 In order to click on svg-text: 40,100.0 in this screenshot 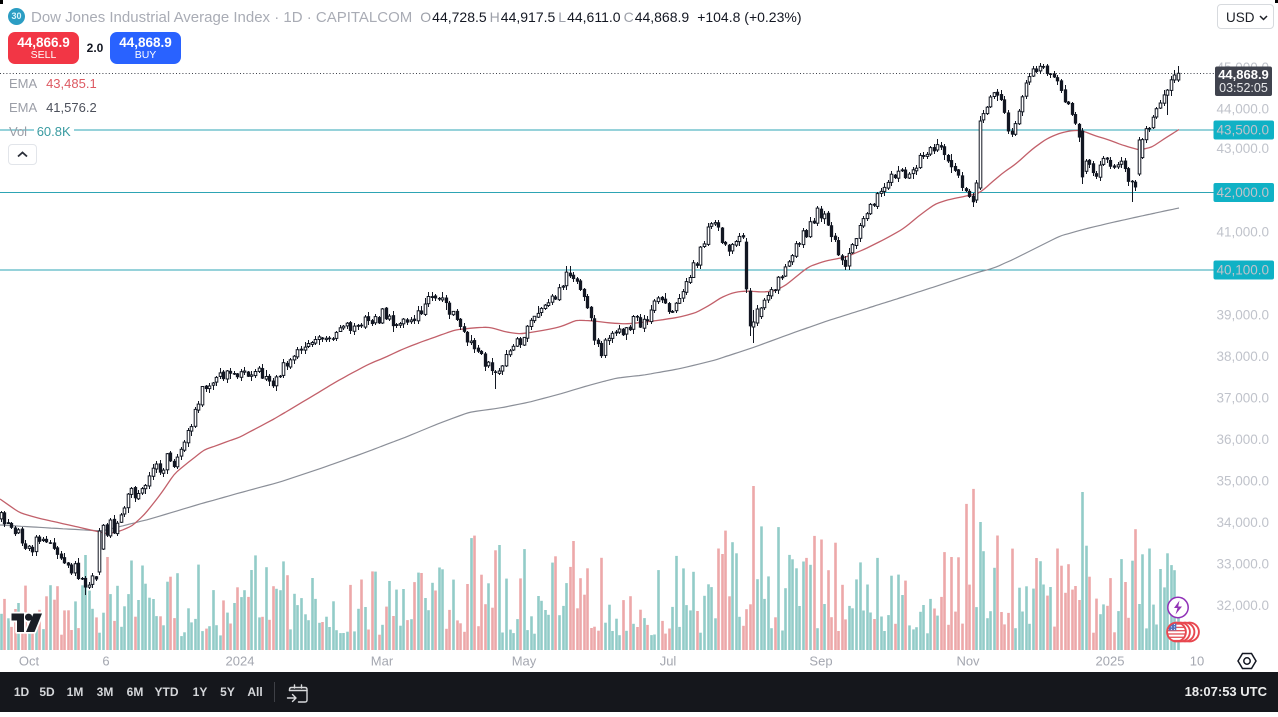, I will do `click(1242, 270)`.